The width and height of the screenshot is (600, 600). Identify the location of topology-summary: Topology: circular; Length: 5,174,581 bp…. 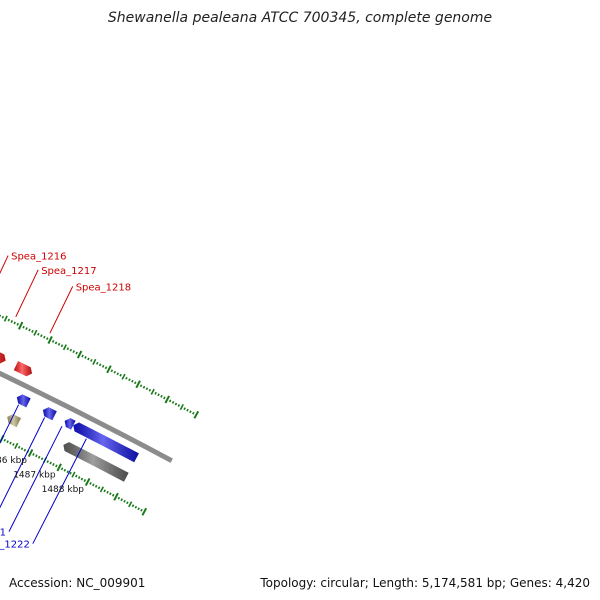
(424, 583).